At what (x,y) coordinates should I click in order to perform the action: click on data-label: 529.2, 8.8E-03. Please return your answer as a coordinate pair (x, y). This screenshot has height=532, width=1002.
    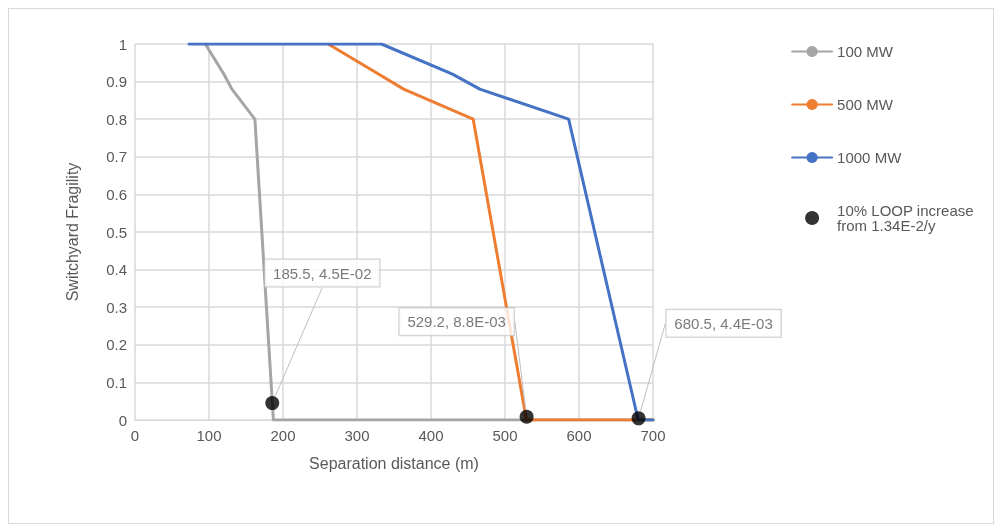
    Looking at the image, I should click on (456, 322).